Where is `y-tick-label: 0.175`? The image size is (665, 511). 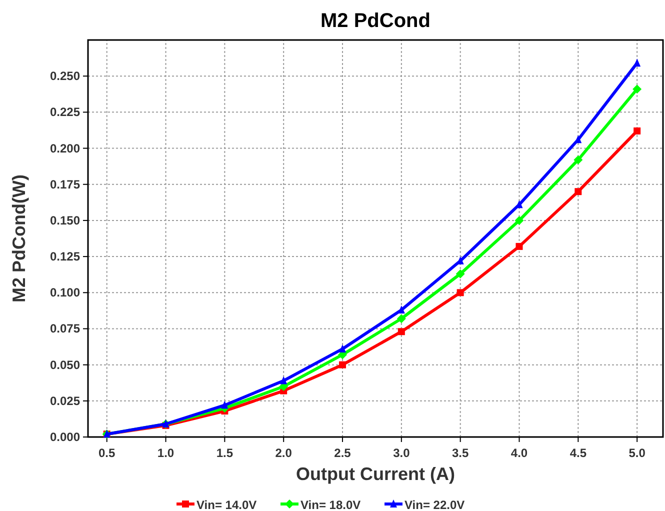 y-tick-label: 0.175 is located at coordinates (65, 184).